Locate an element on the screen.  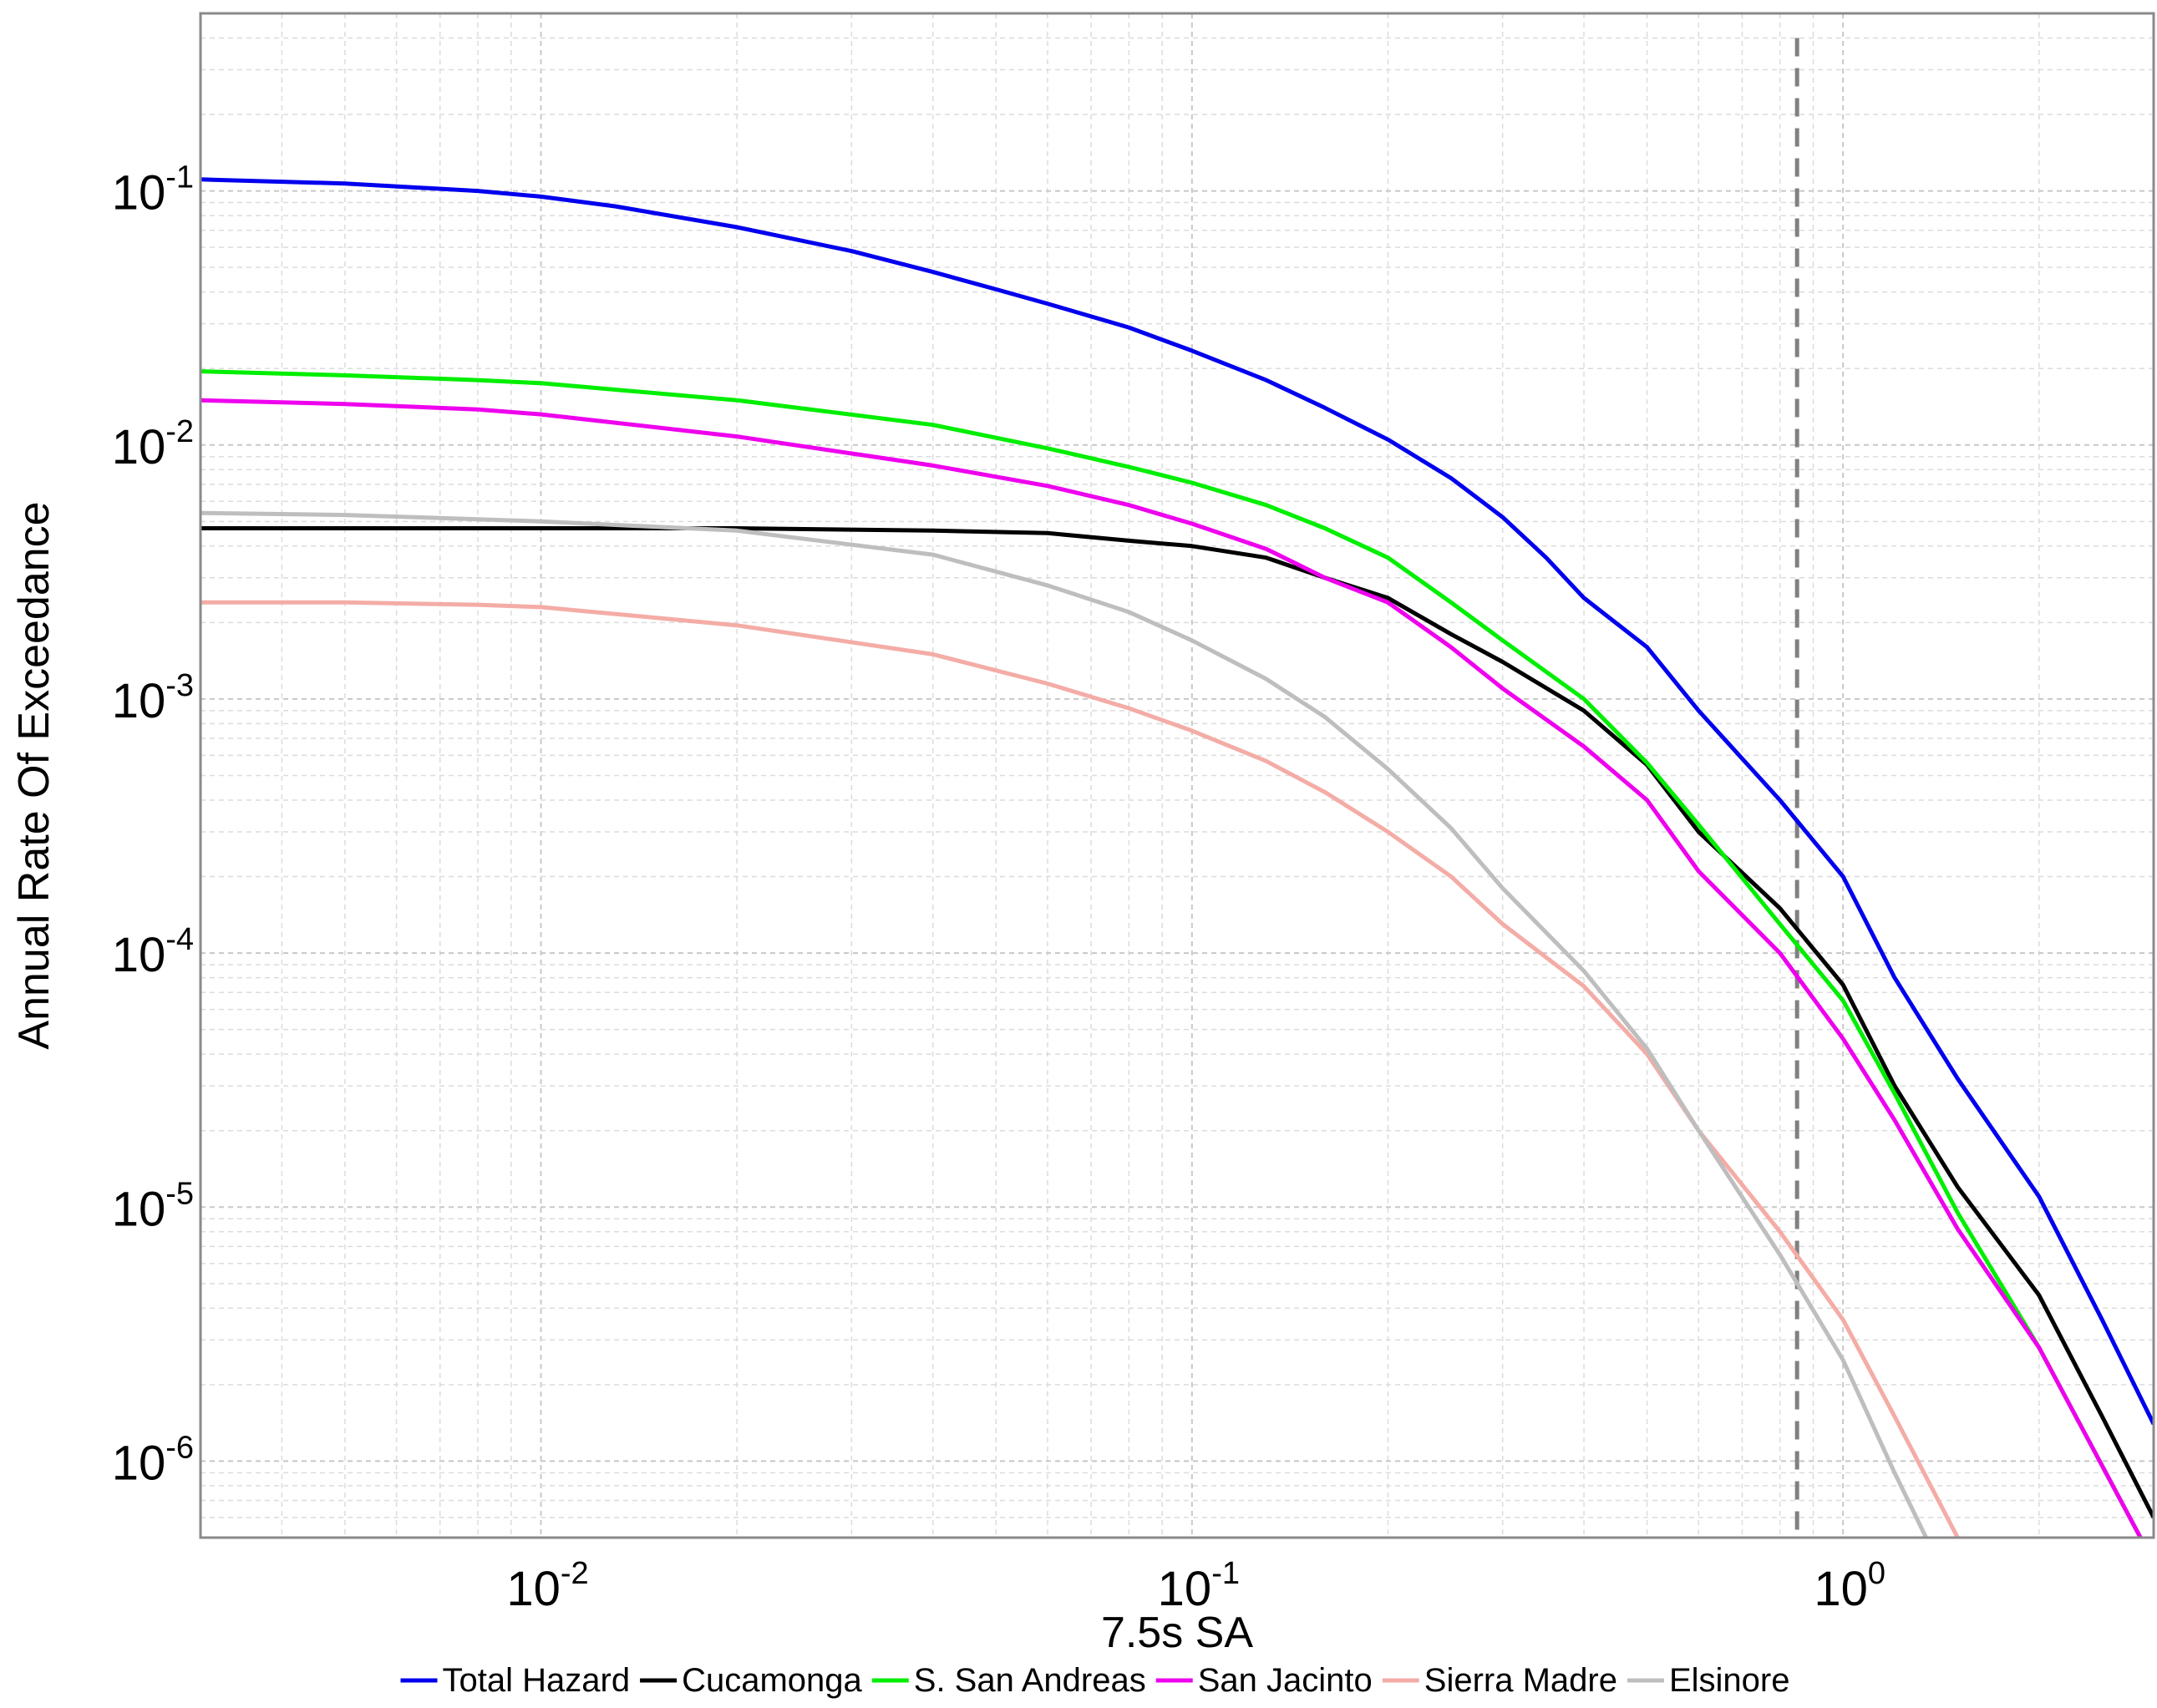
legend-item: Elsinore is located at coordinates (1708, 1681).